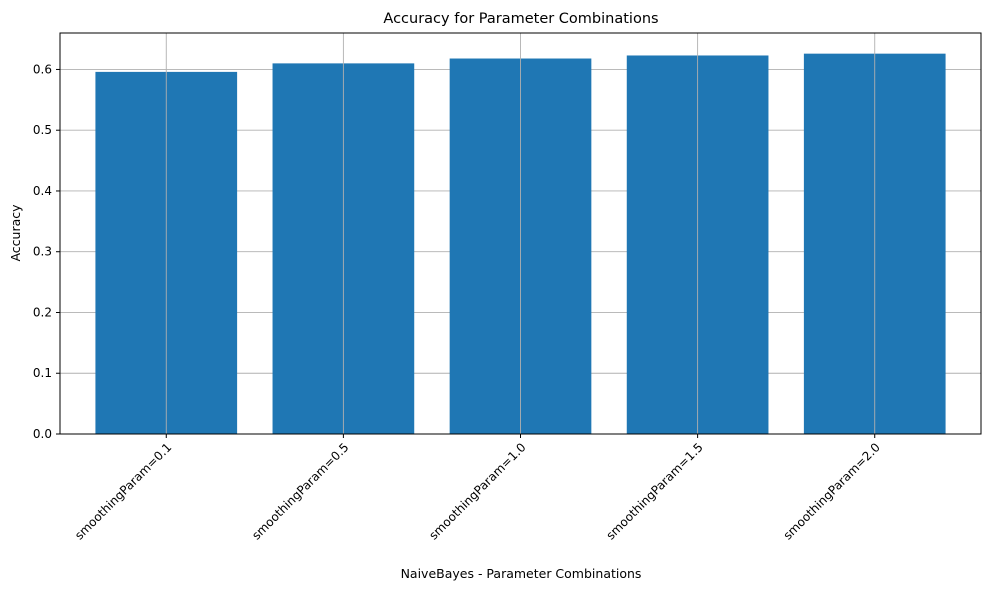 The width and height of the screenshot is (989, 594). Describe the element at coordinates (832, 491) in the screenshot. I see `x-tick-label: smoothingParam=2.0` at that location.